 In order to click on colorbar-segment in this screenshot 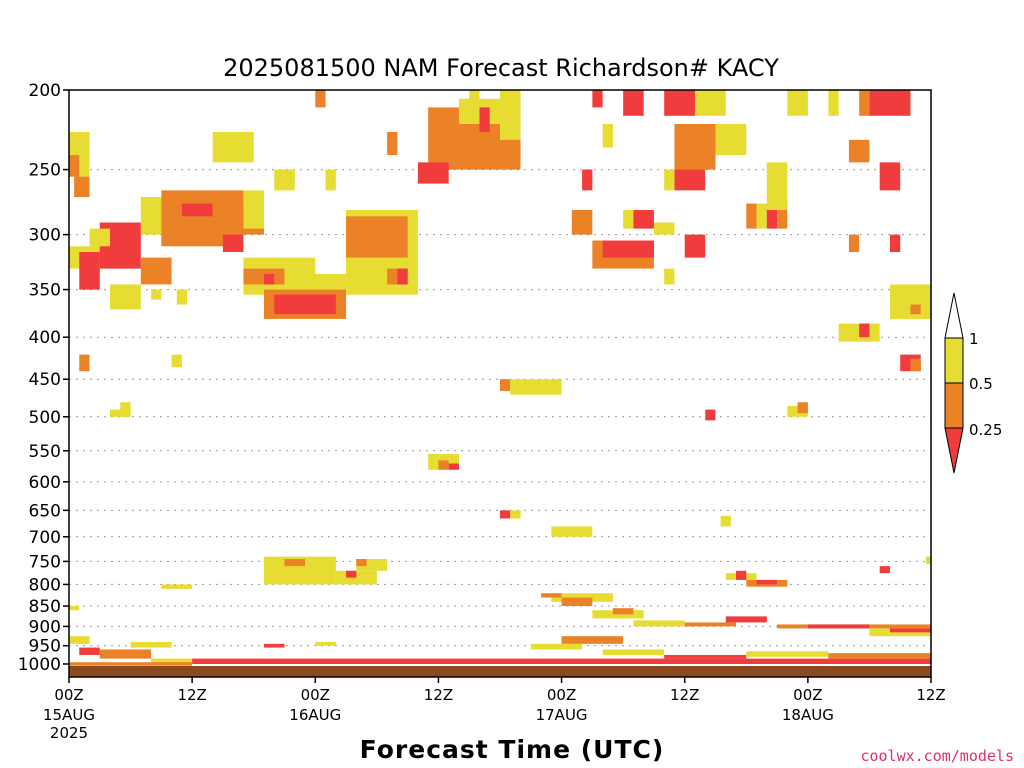, I will do `click(954, 405)`.